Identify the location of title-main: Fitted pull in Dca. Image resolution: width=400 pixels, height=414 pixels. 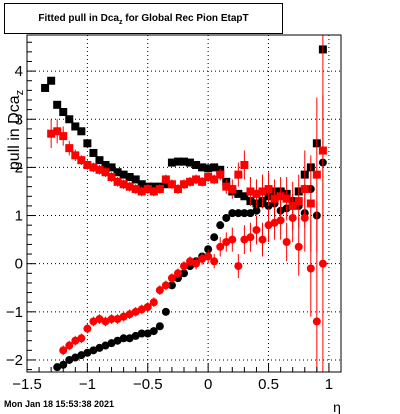
(78, 18).